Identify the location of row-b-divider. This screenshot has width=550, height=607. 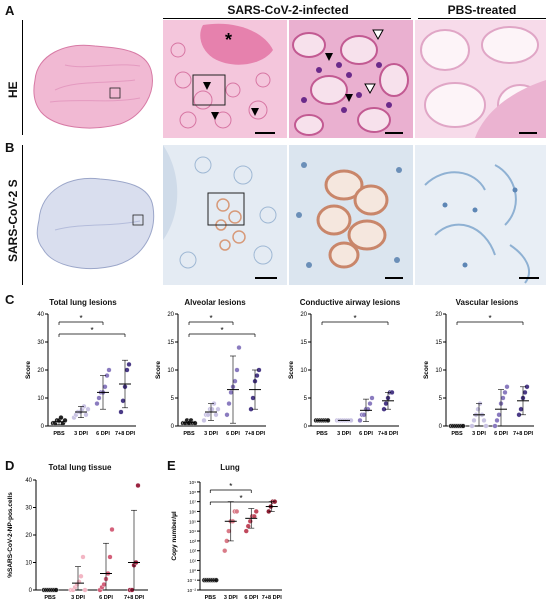
(22, 215).